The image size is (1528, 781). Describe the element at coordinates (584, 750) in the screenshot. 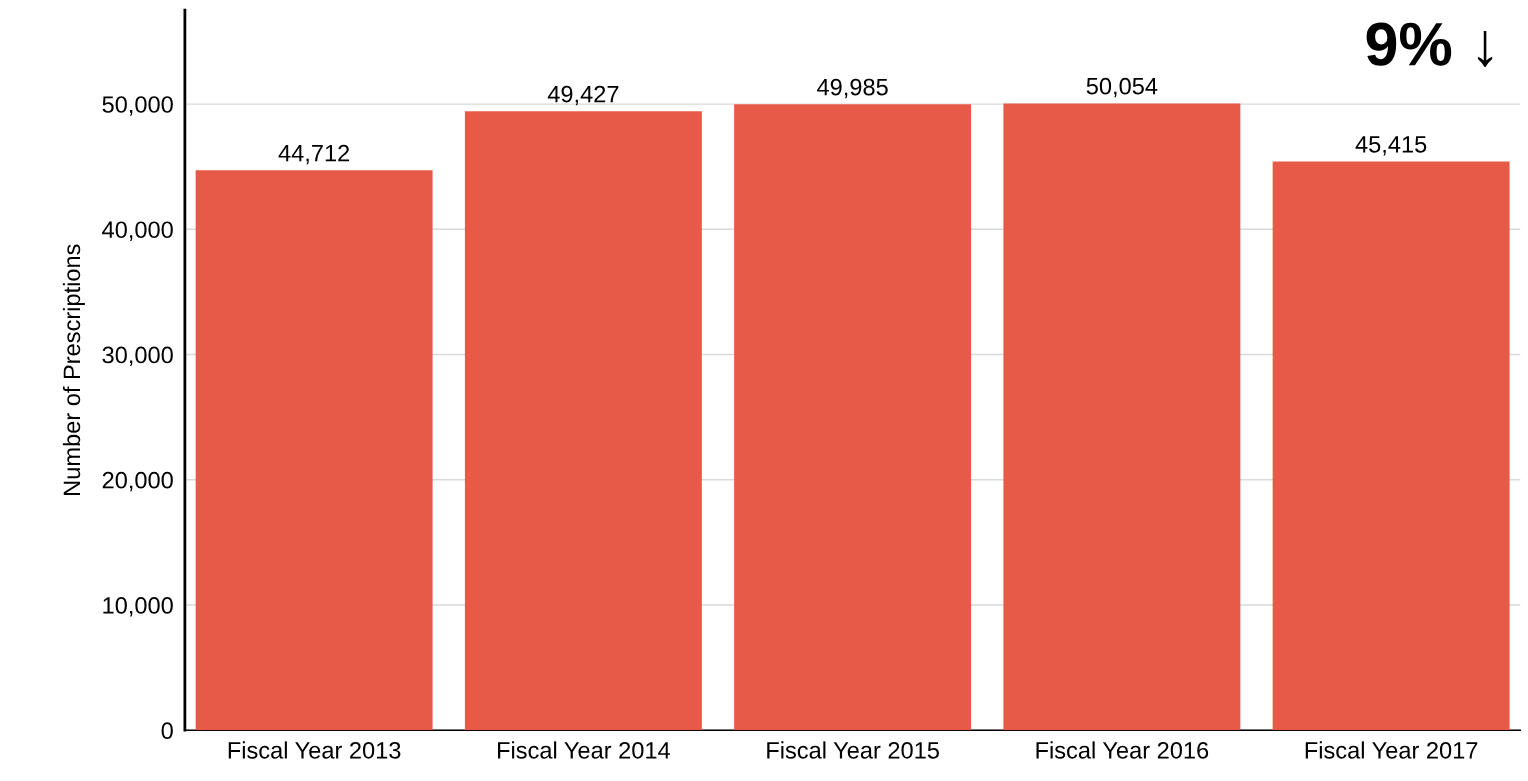

I see `x-tick-label: Fiscal Year 2014` at that location.